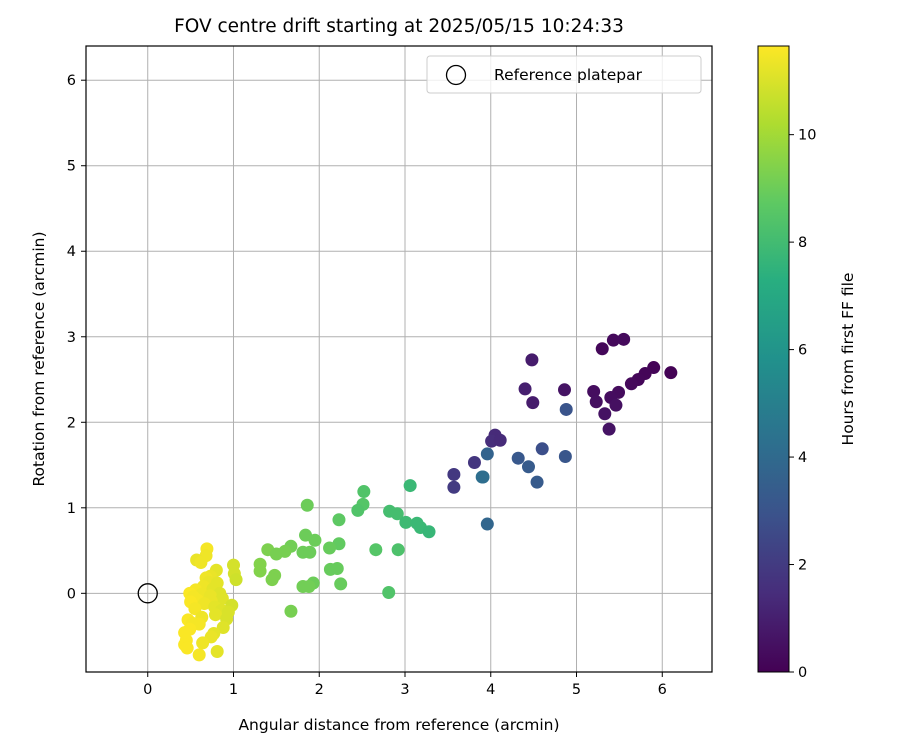 Image resolution: width=900 pixels, height=750 pixels. Describe the element at coordinates (568, 75) in the screenshot. I see `legend-label: Reference platepar` at that location.